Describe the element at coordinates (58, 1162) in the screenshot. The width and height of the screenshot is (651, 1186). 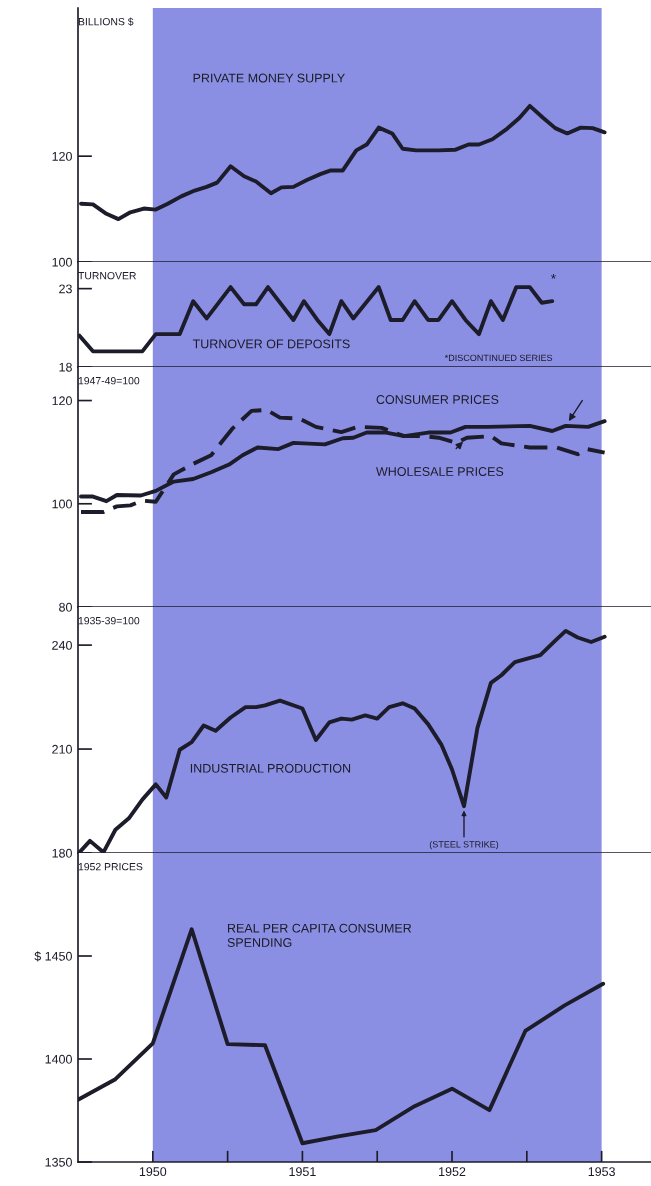
I see `y-tick-label: 1350` at that location.